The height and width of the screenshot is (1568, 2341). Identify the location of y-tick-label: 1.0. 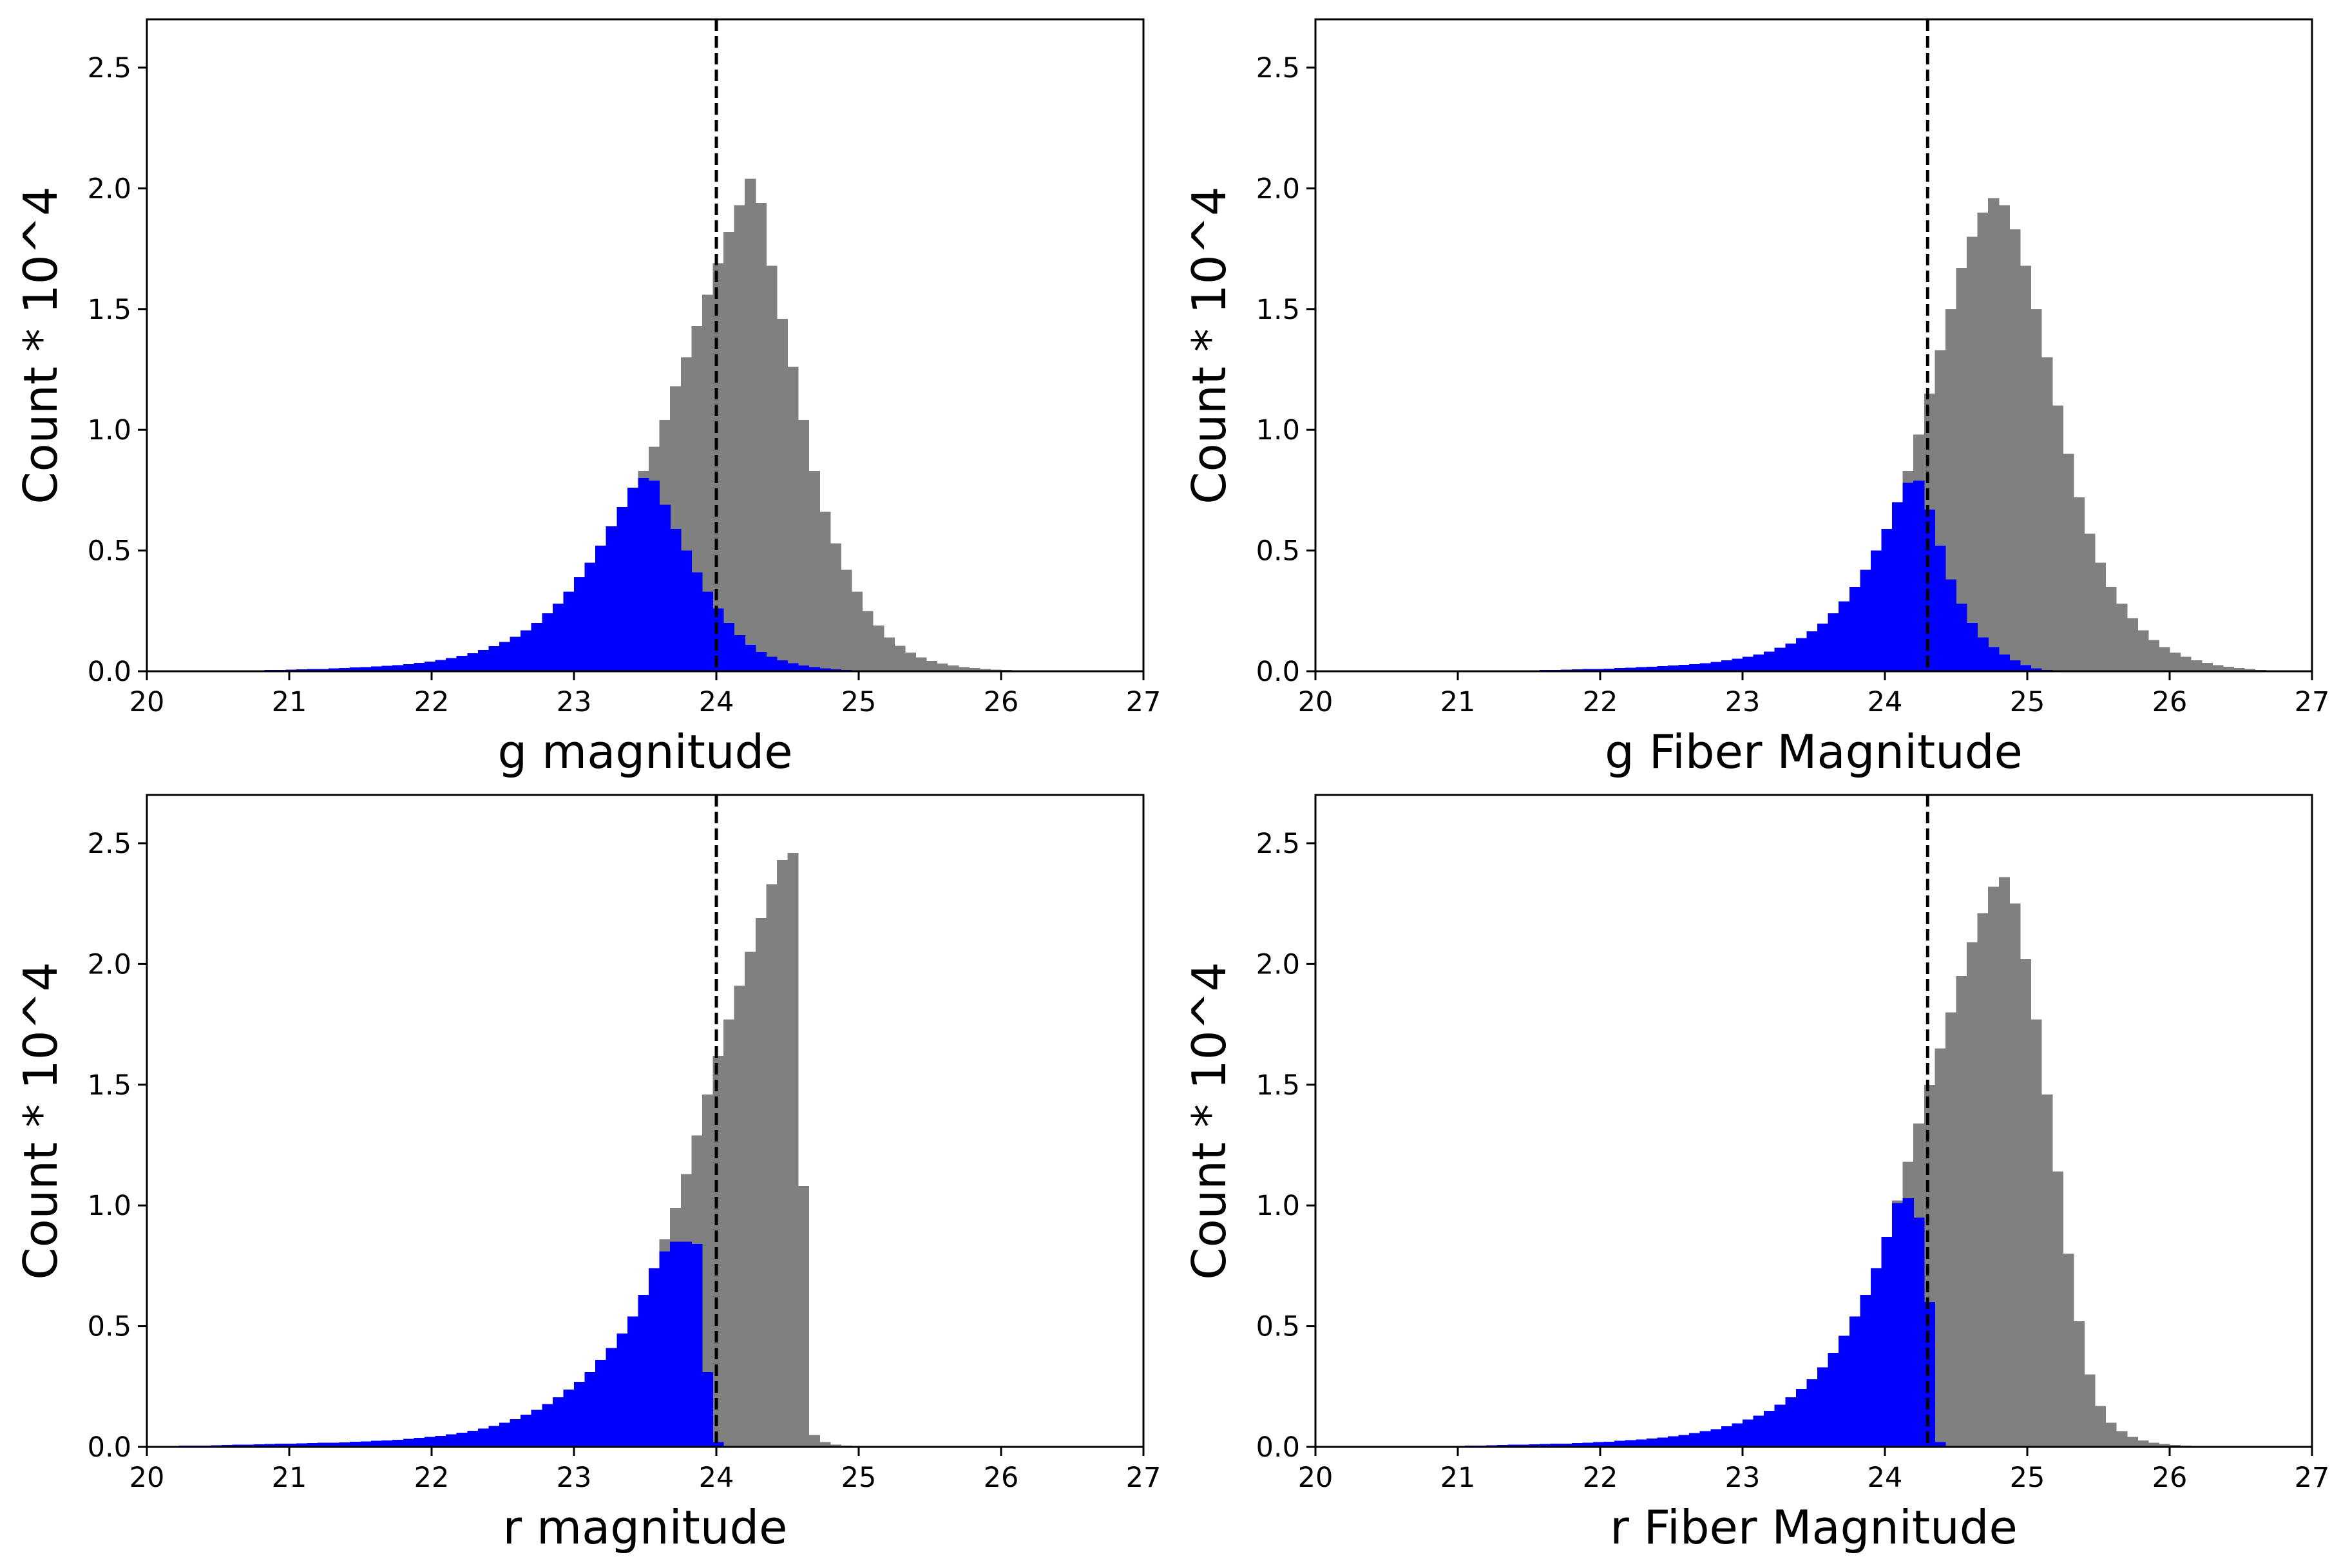
(1278, 1206).